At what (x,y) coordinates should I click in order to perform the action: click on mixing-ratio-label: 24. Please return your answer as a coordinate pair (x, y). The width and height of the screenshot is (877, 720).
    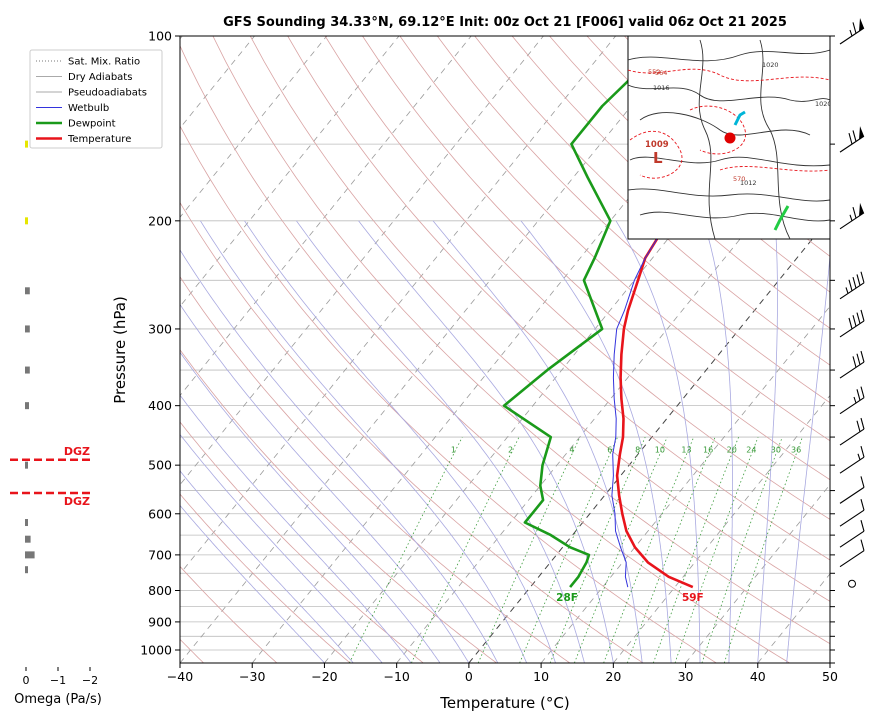
    Looking at the image, I should click on (751, 449).